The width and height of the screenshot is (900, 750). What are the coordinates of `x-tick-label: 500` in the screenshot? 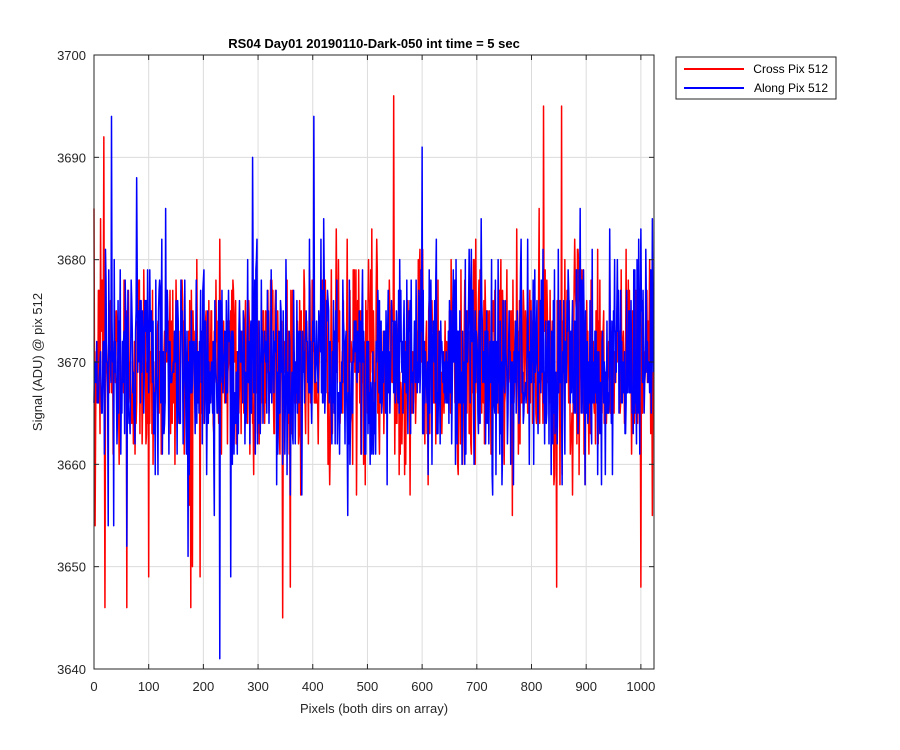 It's located at (368, 686).